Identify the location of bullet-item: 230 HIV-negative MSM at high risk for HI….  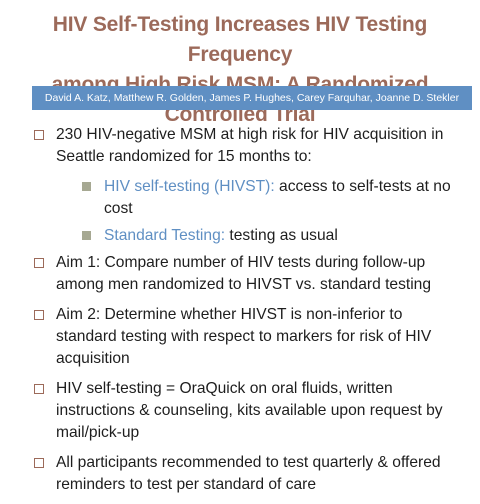
(249, 146).